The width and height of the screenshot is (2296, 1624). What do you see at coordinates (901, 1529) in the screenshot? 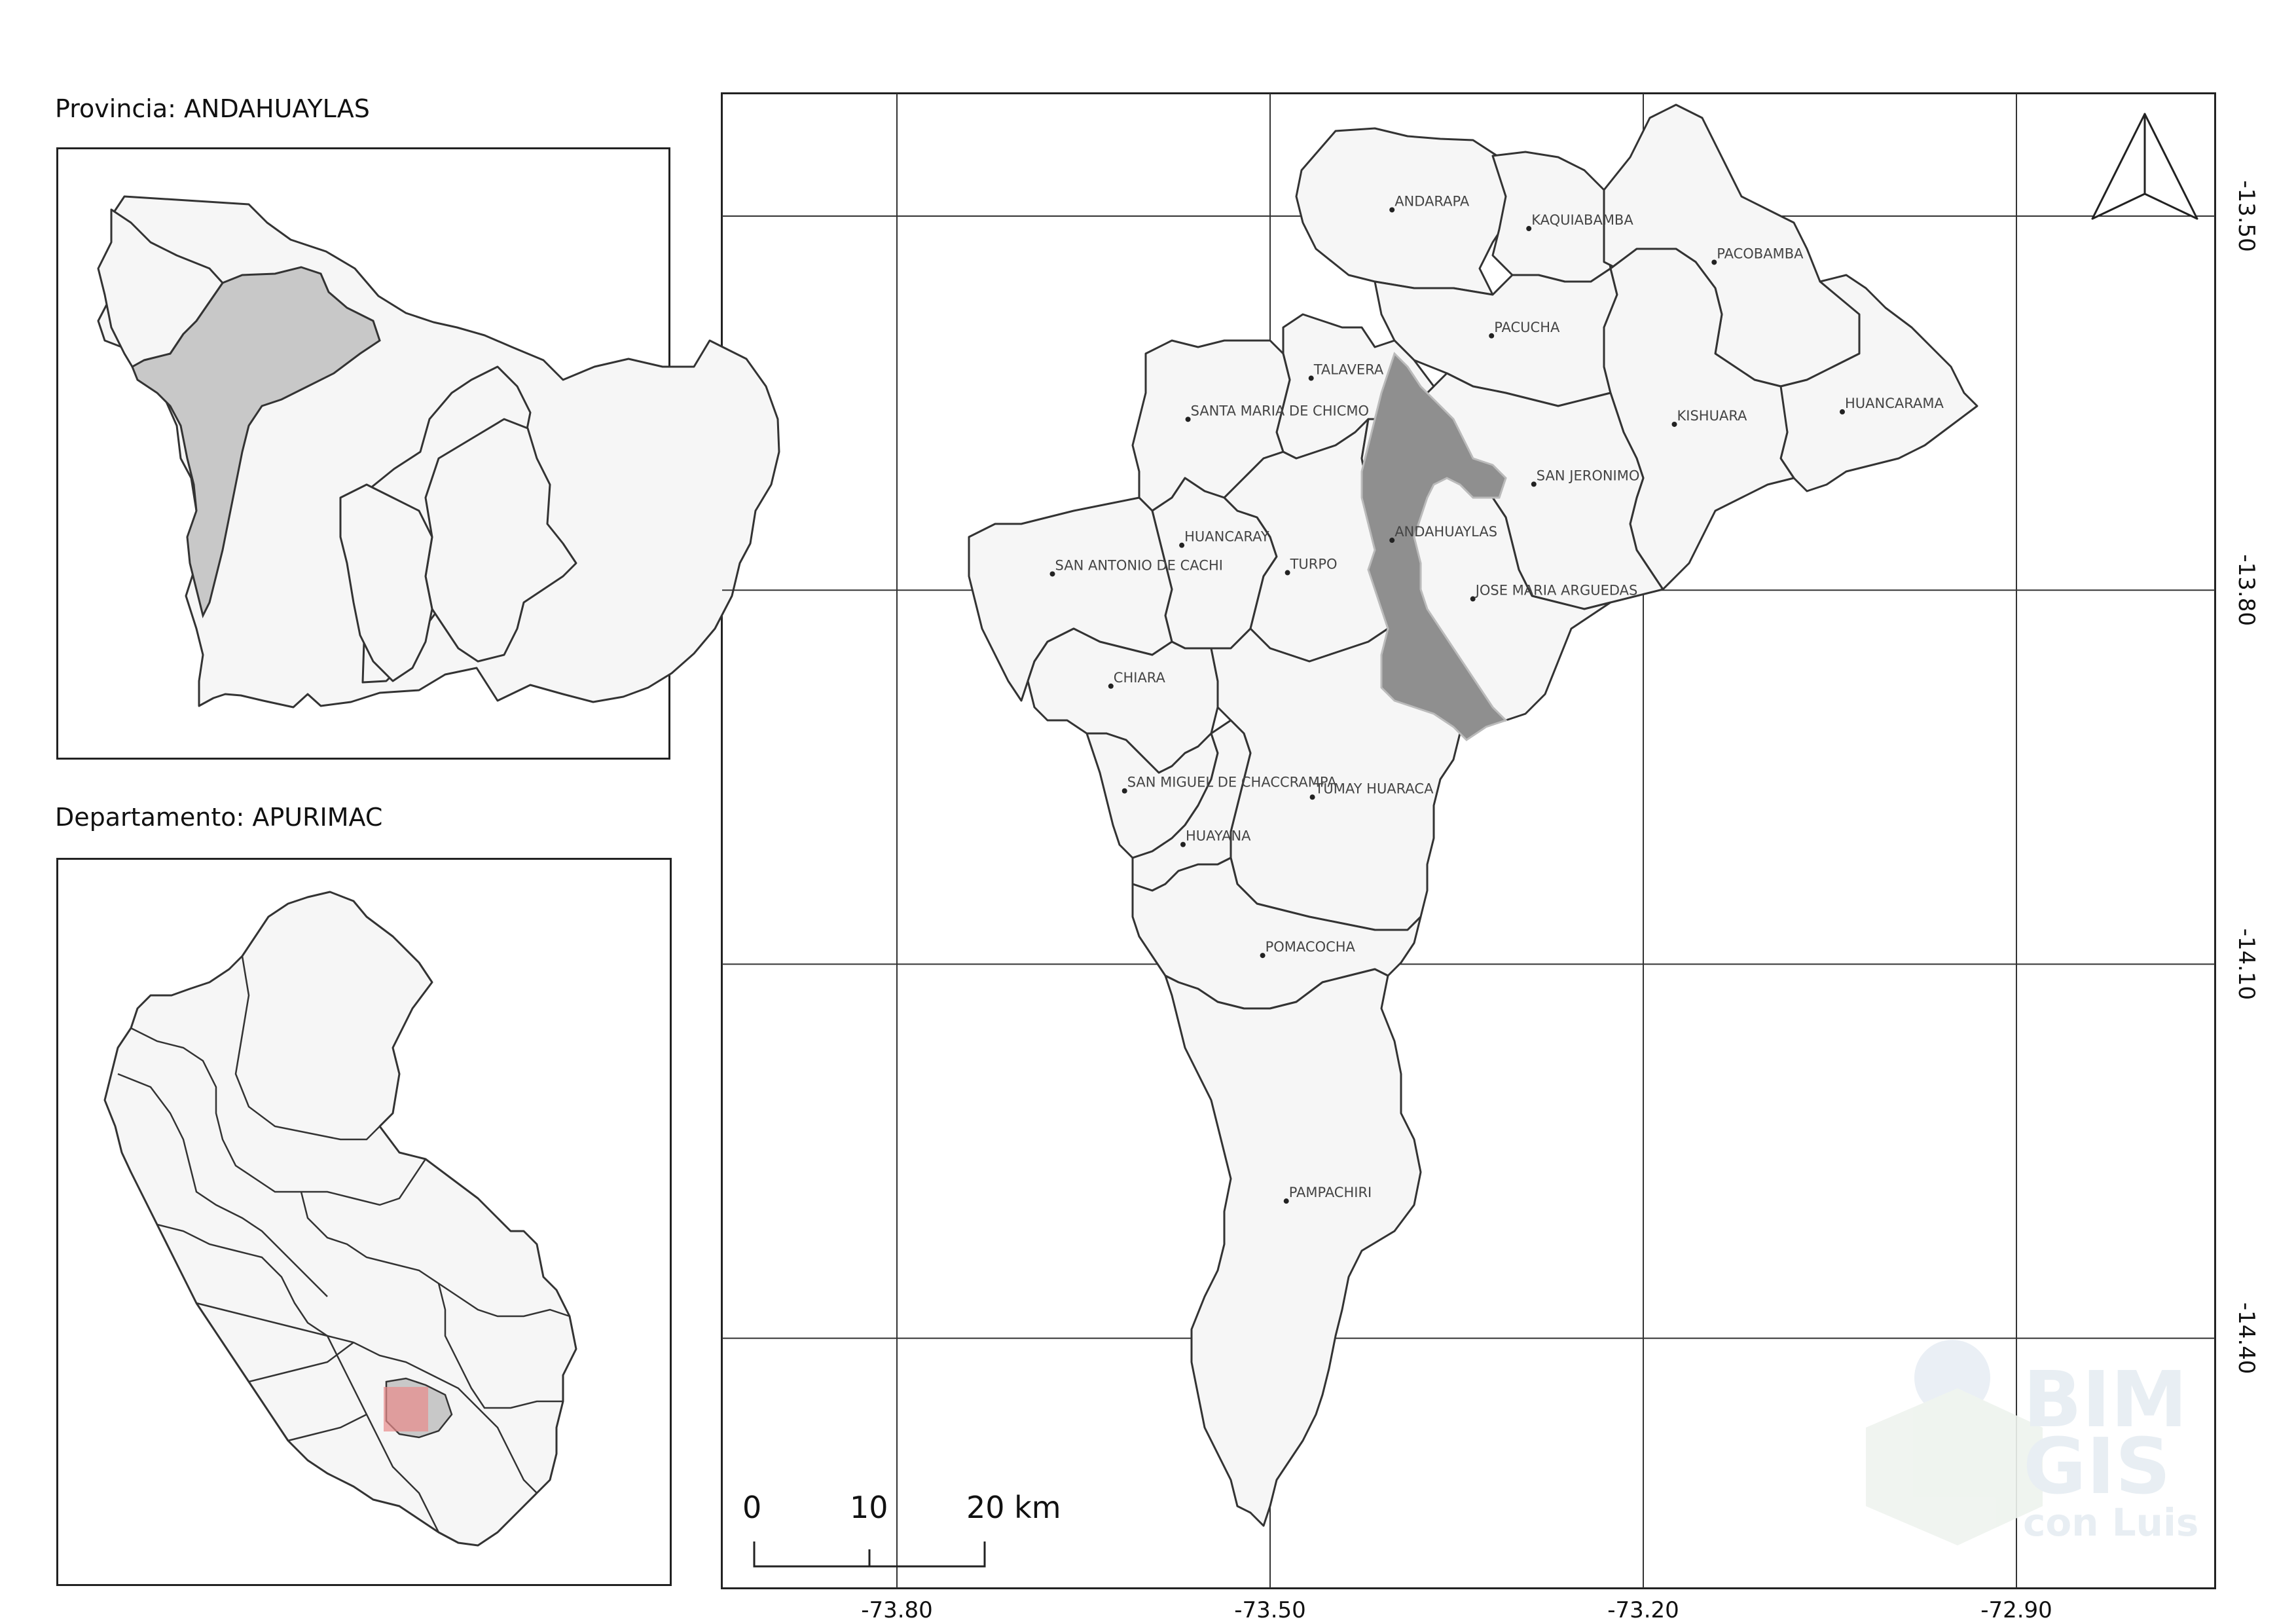
I see `scale-bar: 0 10 20 km` at bounding box center [901, 1529].